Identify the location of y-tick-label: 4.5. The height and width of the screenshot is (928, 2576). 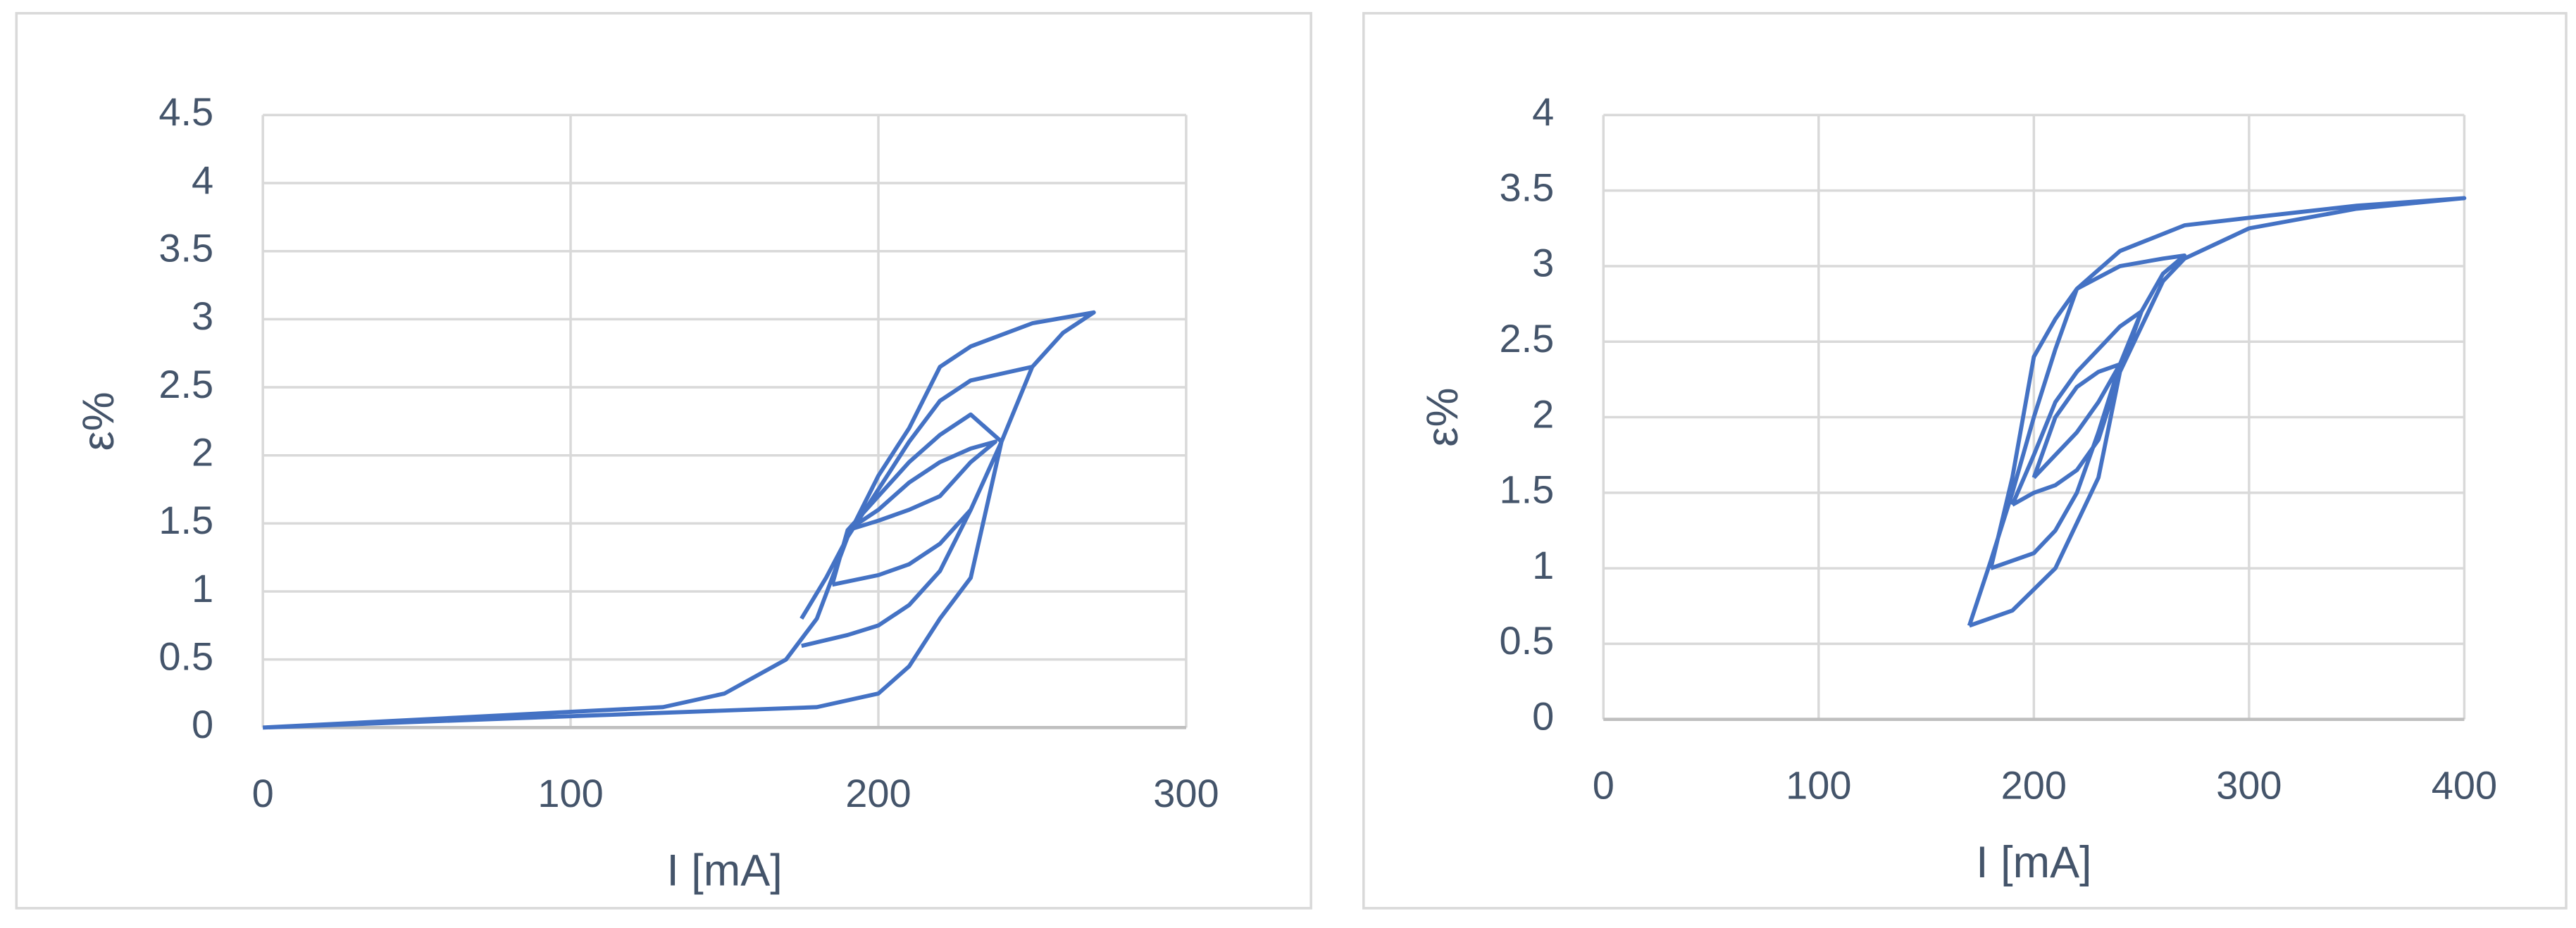
(185, 112).